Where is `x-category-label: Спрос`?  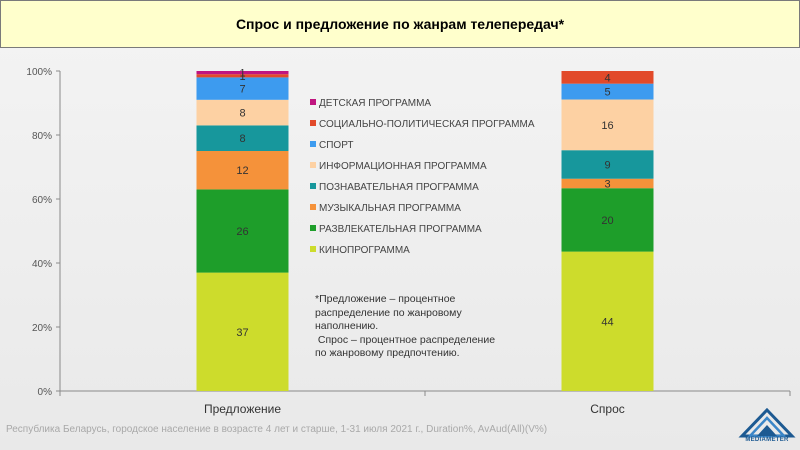
x-category-label: Спрос is located at coordinates (607, 409).